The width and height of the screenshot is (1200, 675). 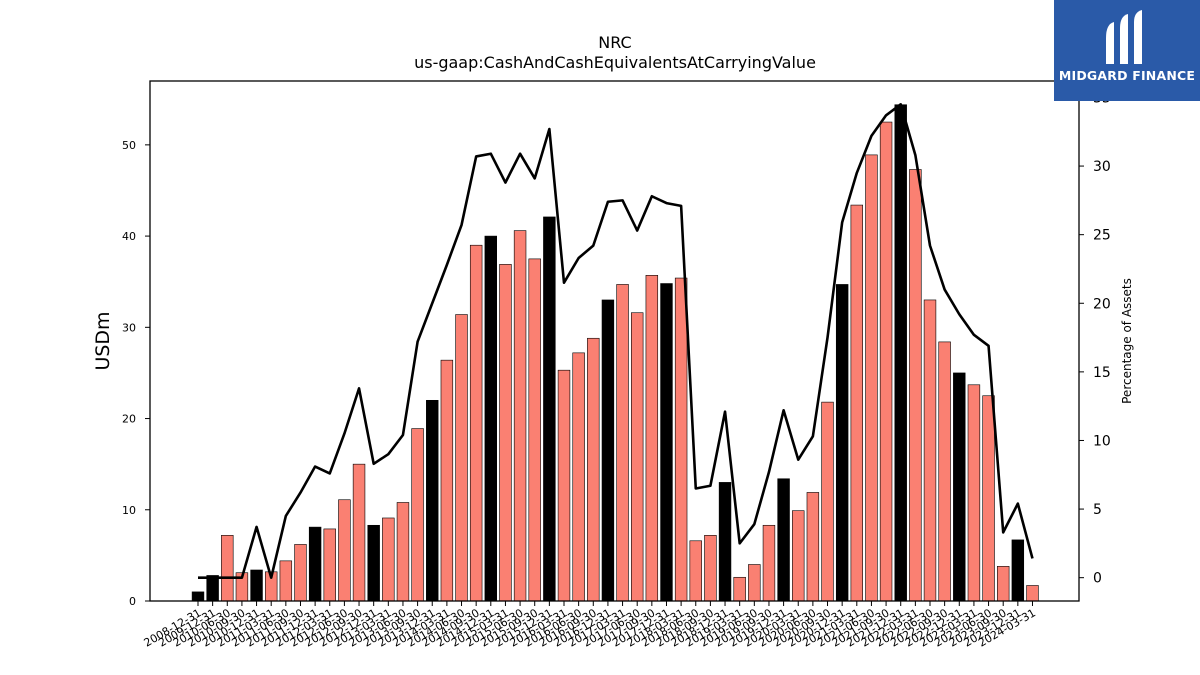 I want to click on y2-tick-label: 5, so click(x=1097, y=510).